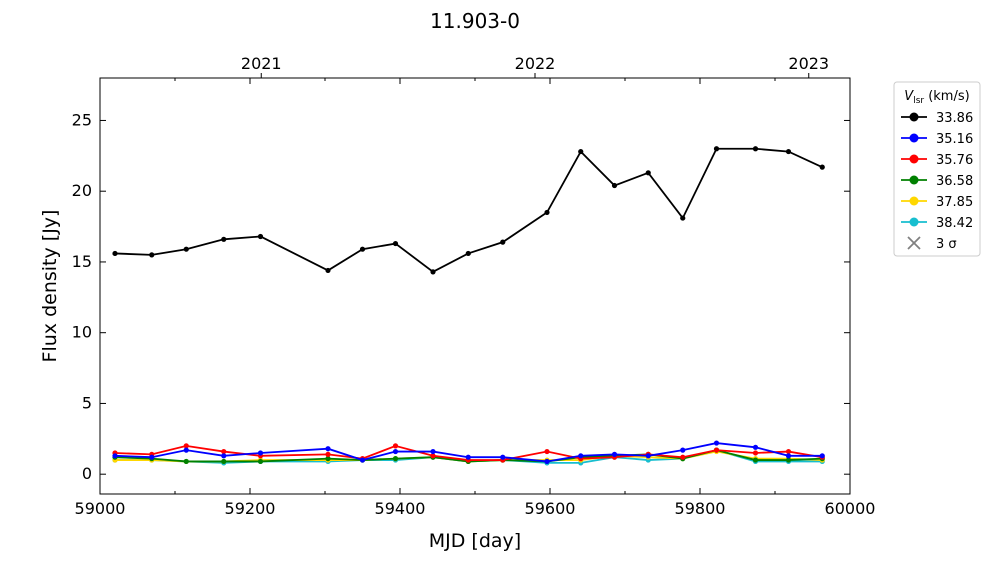 This screenshot has height=562, width=1000. I want to click on legend-label-37.85: 37.85, so click(954, 202).